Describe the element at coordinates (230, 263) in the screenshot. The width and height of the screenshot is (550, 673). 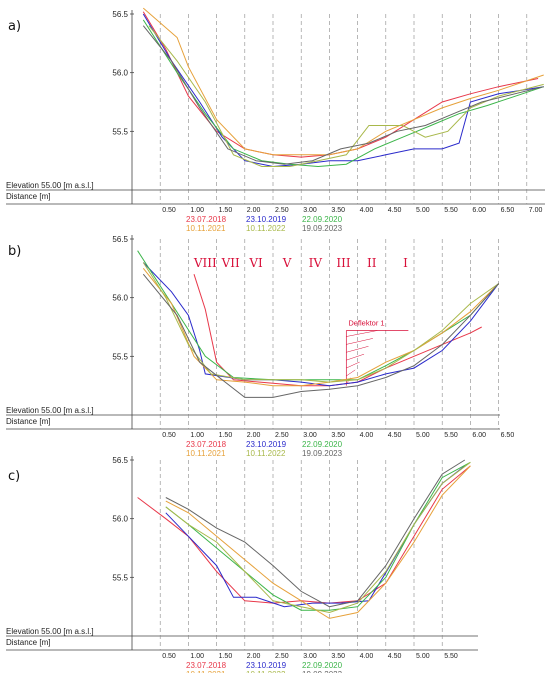
I see `profile-label: VII` at that location.